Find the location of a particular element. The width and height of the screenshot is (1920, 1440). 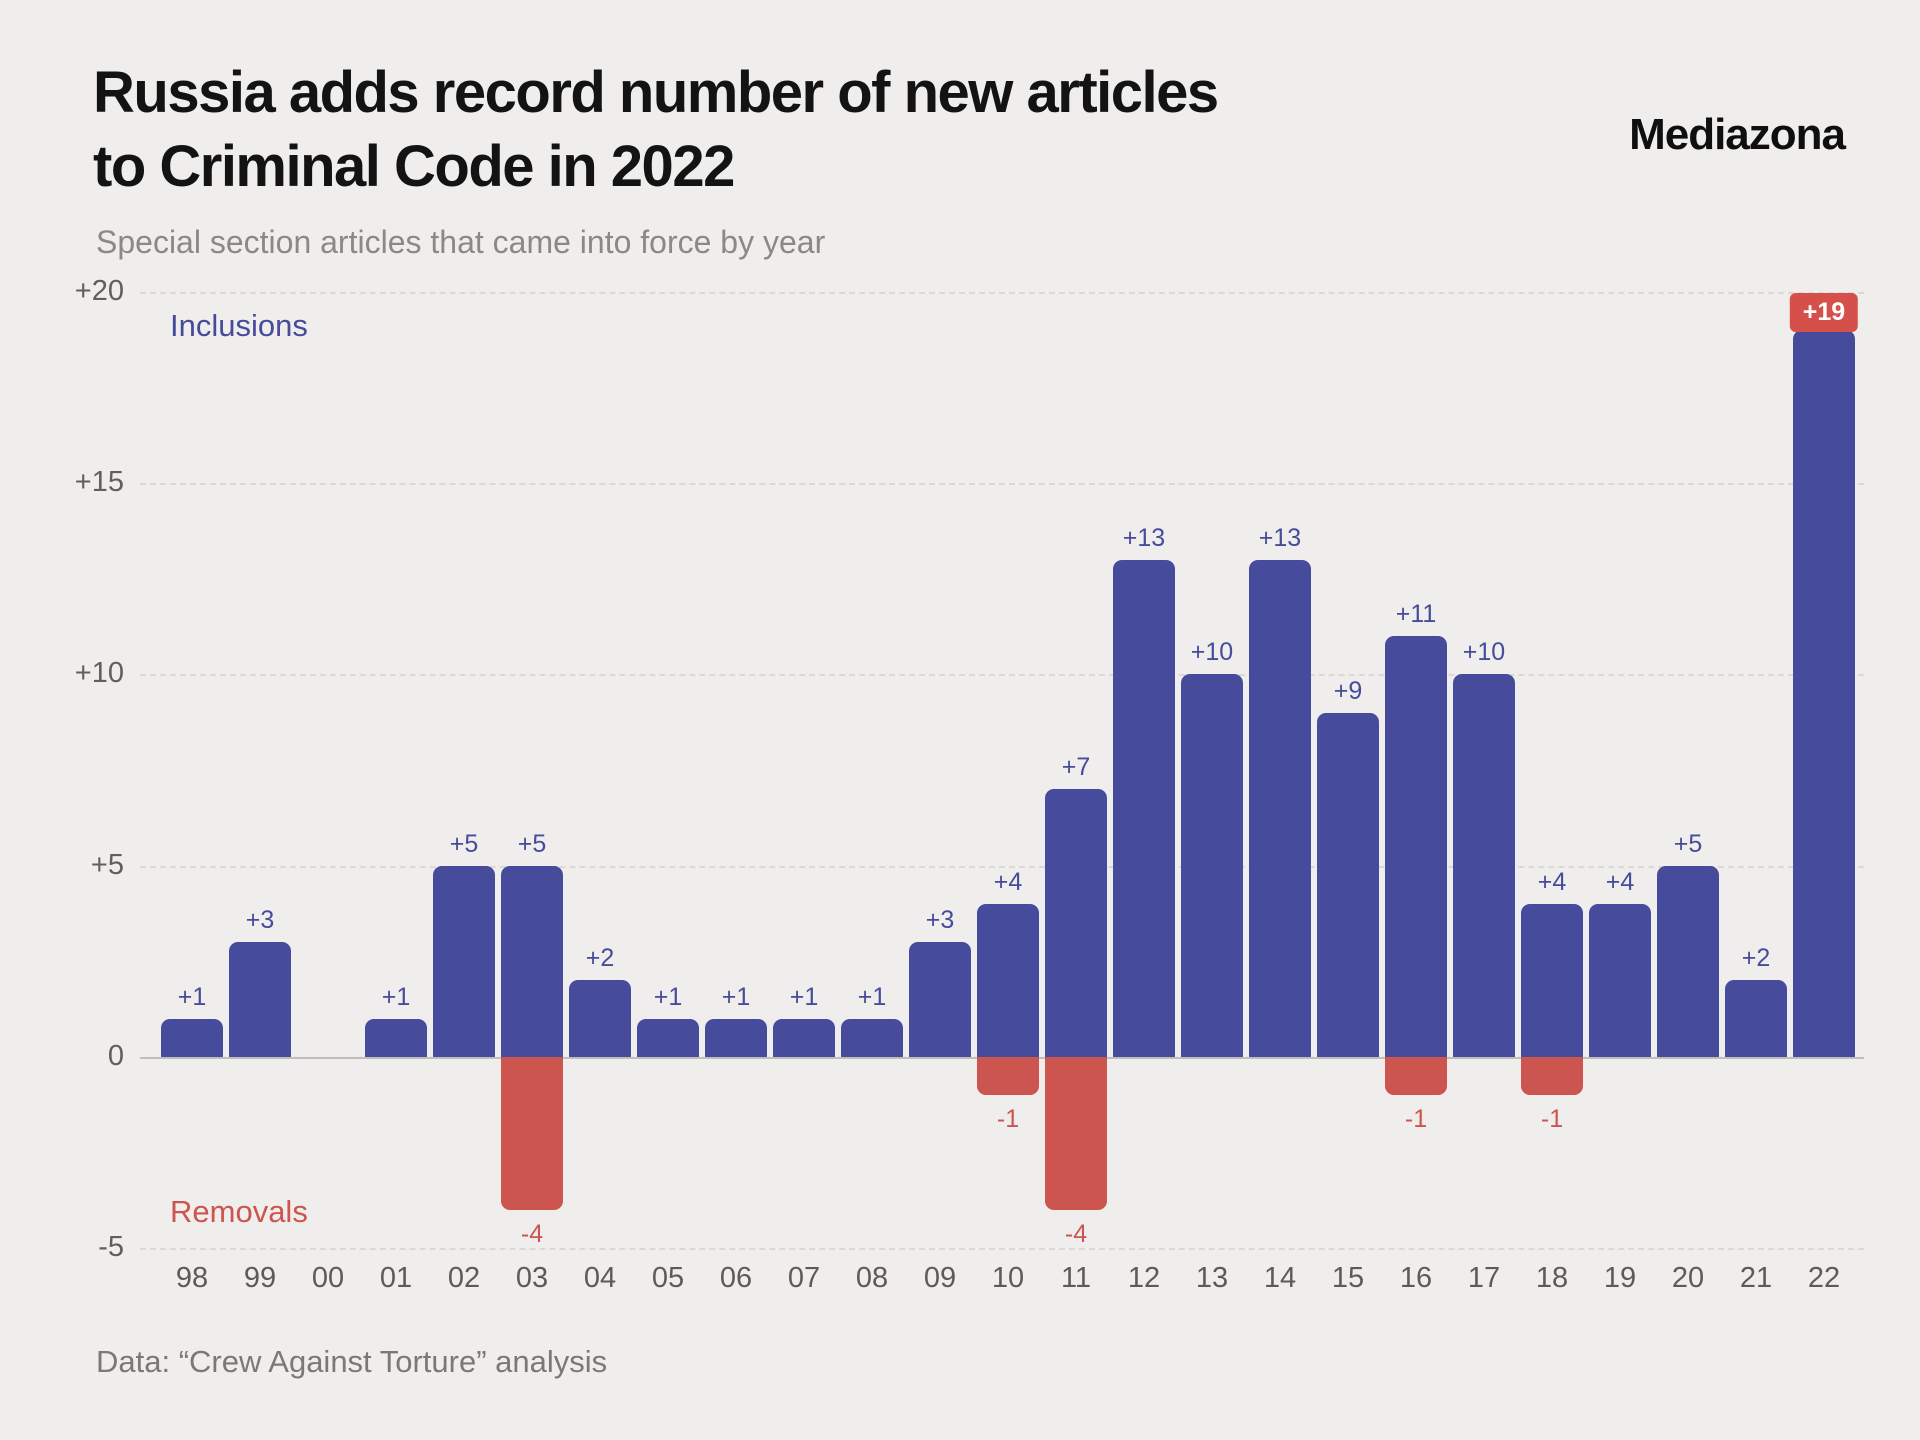

x-axis-tick-label: 15 is located at coordinates (1348, 1278).